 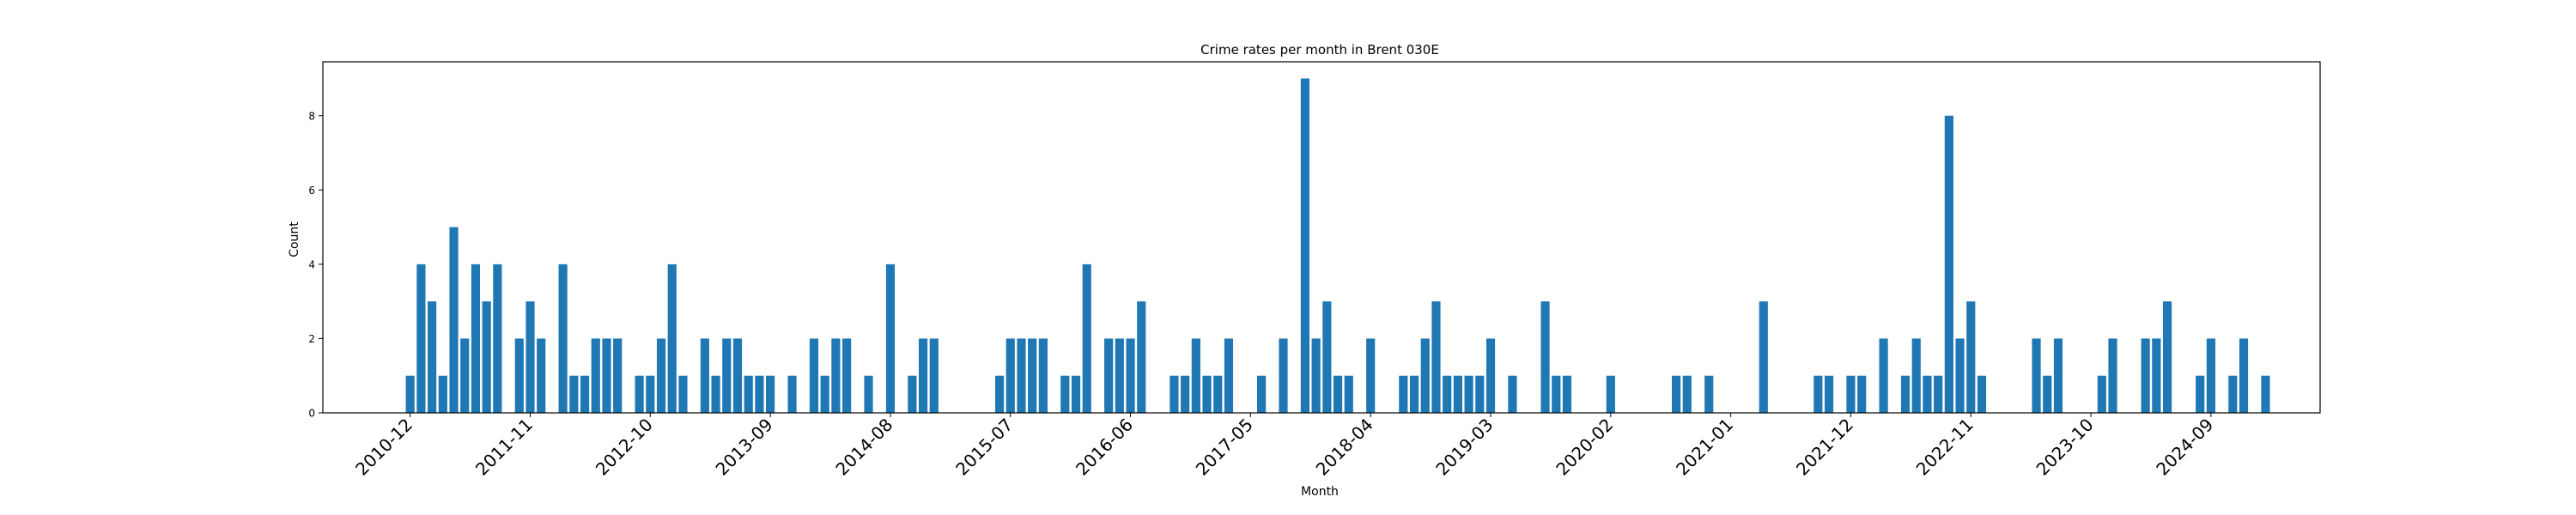 I want to click on x-tick-label-2020-02: 2020-02, so click(x=1584, y=447).